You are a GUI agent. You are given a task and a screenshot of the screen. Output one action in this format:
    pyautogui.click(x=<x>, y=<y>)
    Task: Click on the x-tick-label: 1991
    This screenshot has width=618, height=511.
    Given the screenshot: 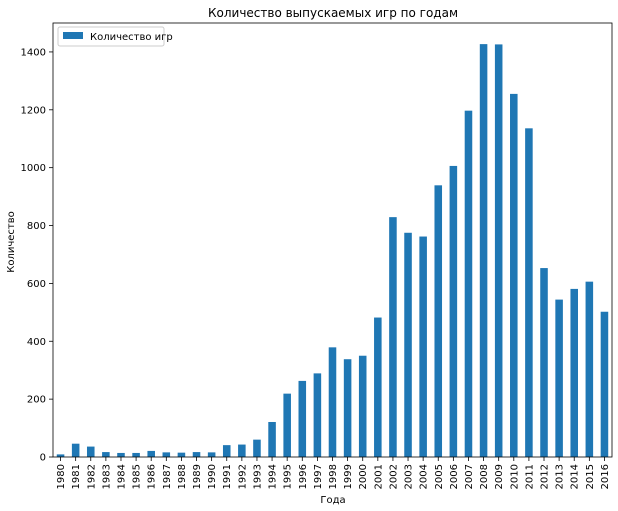 What is the action you would take?
    pyautogui.click(x=227, y=476)
    